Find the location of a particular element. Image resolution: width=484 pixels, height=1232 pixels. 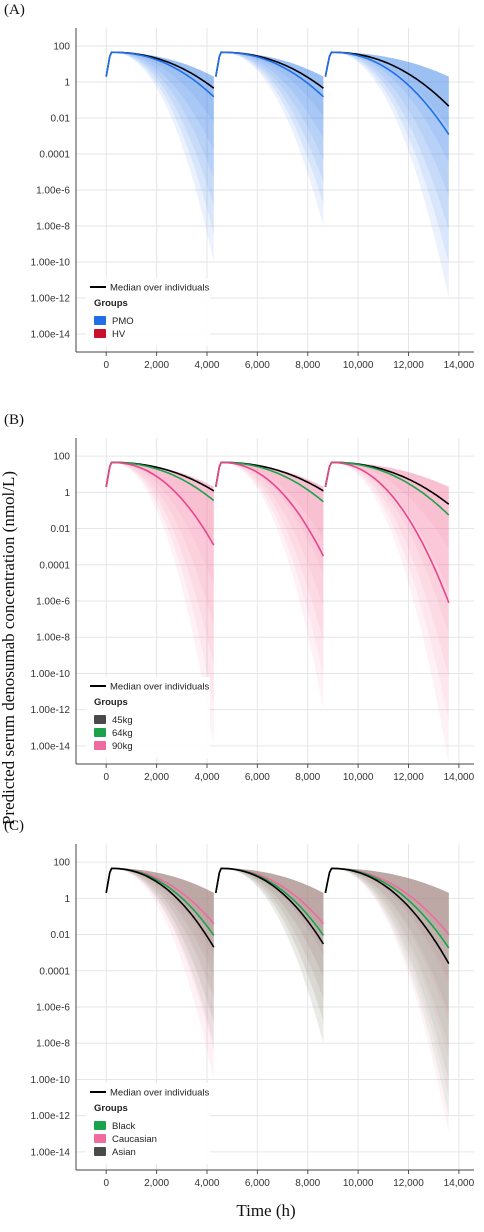

panel-label: (A) is located at coordinates (14, 10).